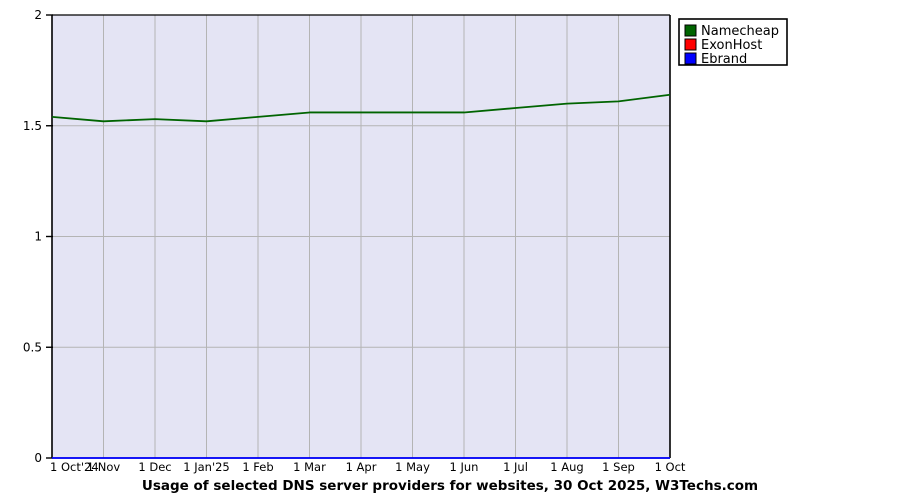 This screenshot has height=500, width=900. Describe the element at coordinates (154, 467) in the screenshot. I see `x-axis-tick-label: 1 Dec` at that location.